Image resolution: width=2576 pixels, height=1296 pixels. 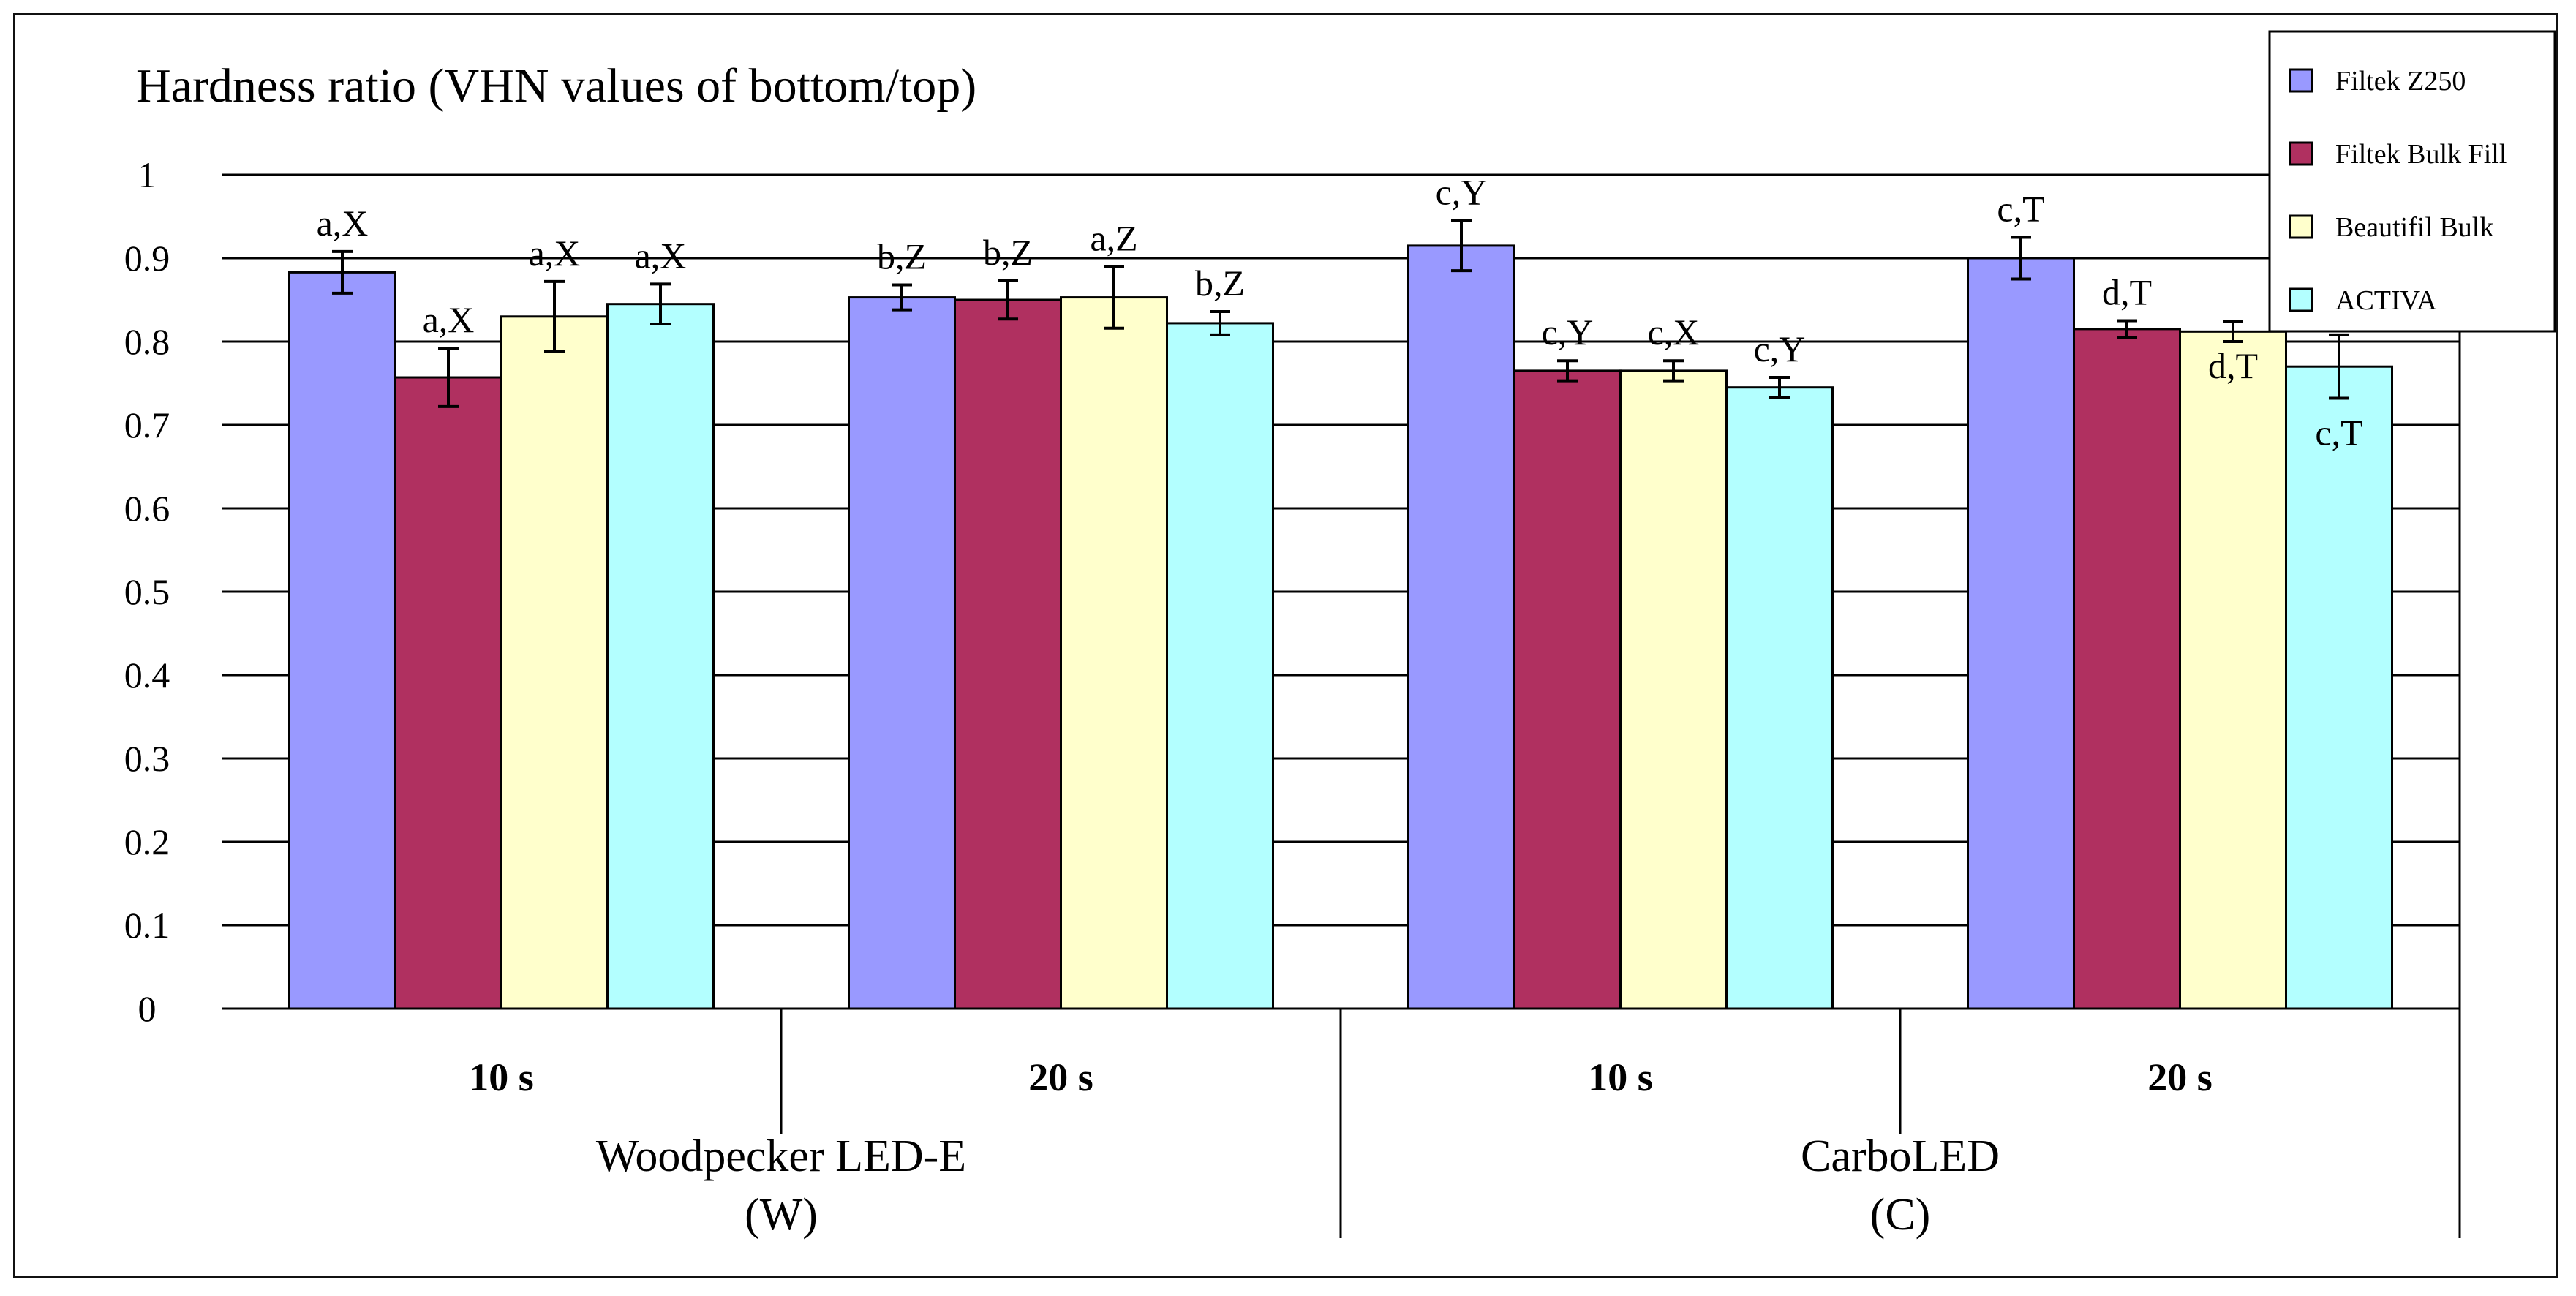 I want to click on group-sublabel: (W), so click(x=781, y=1215).